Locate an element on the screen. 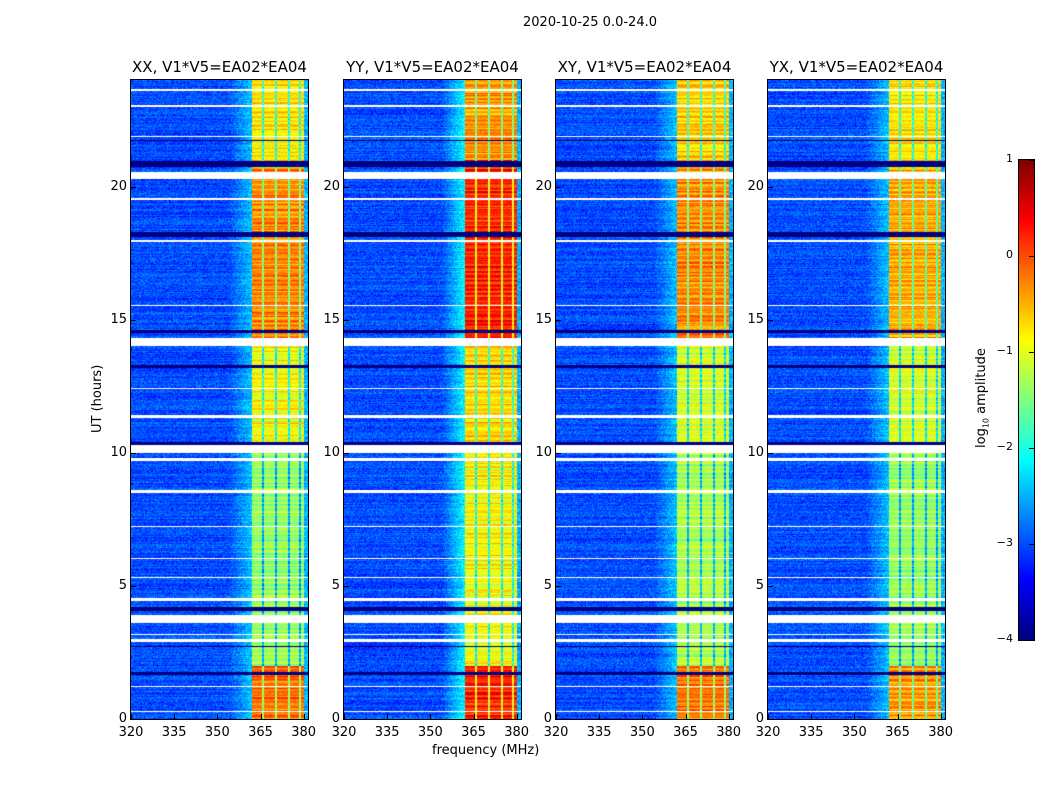  heatmap-panel-xx is located at coordinates (219, 399).